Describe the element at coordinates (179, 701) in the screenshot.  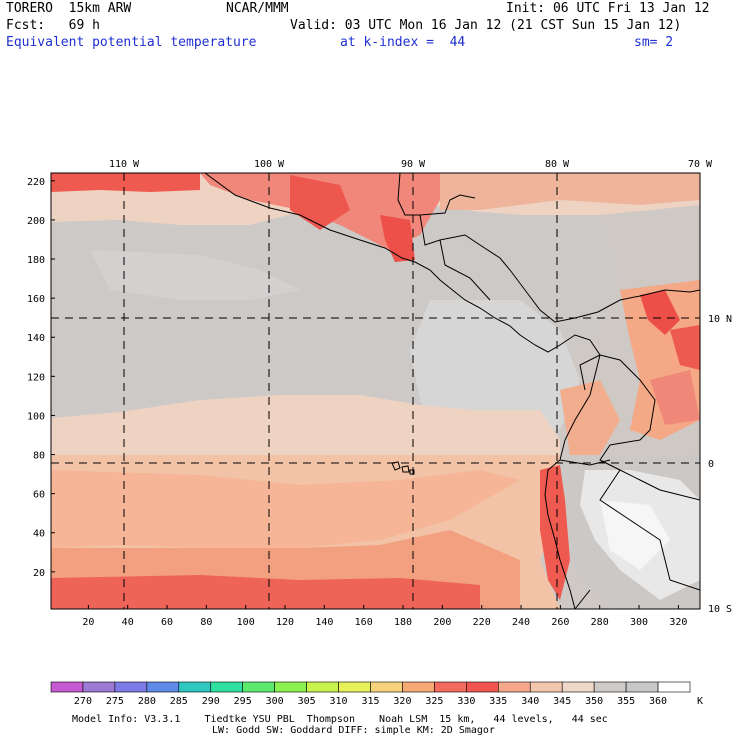
I see `colorbar-label: 285` at that location.